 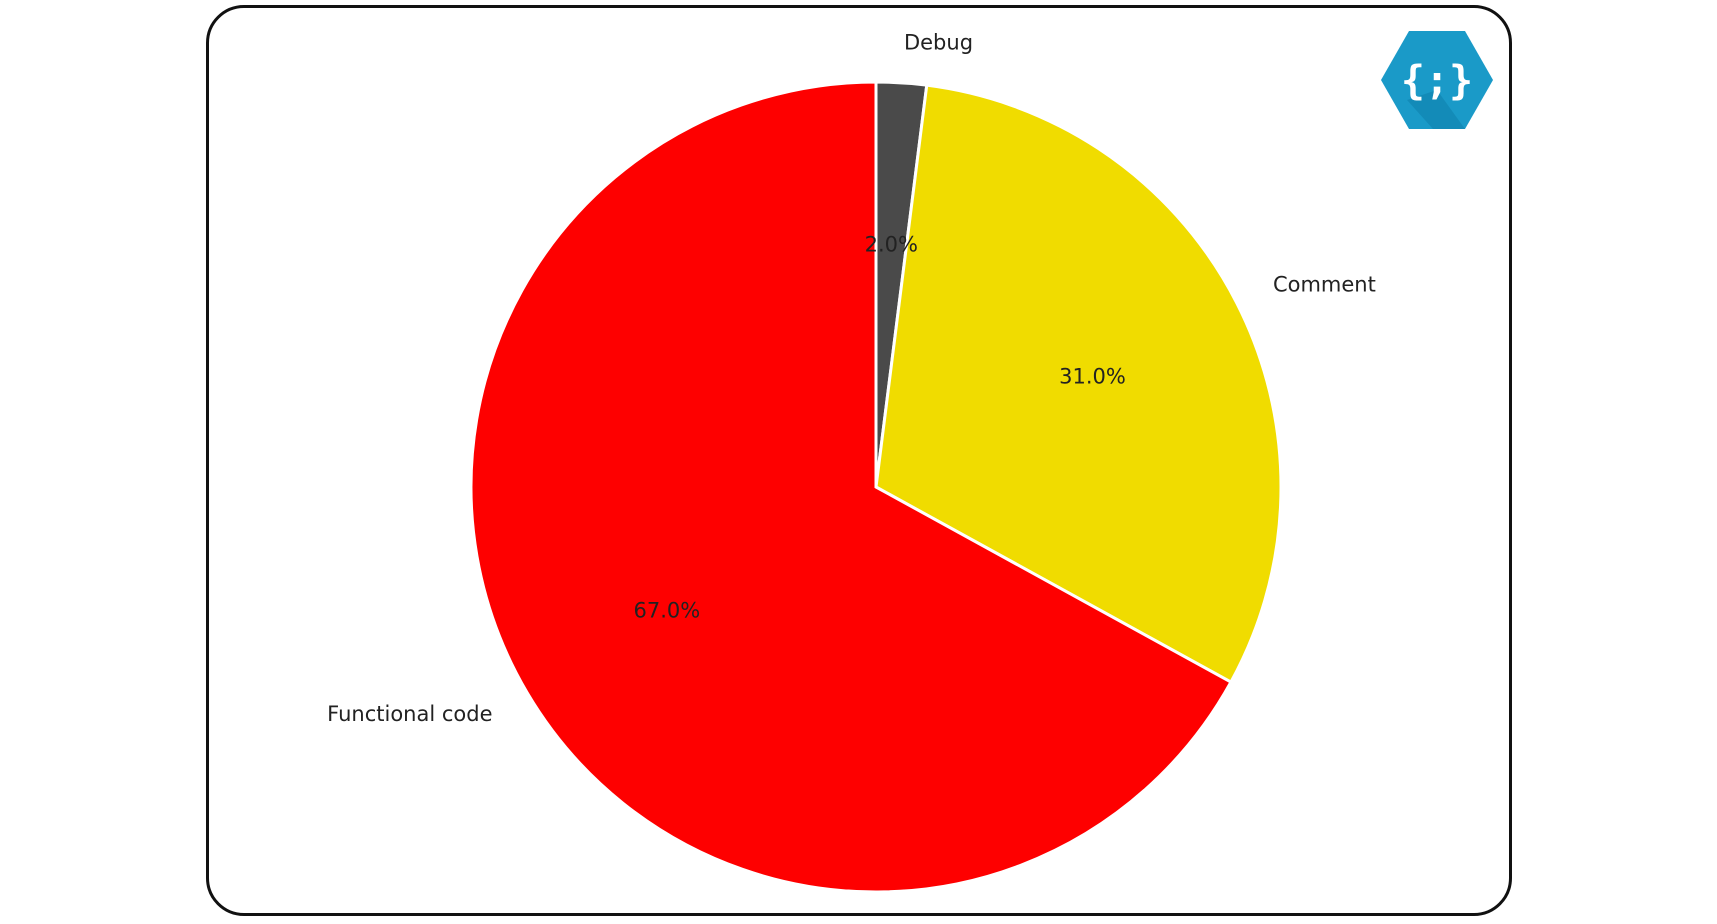 I want to click on slice-label-comment: Comment, so click(x=1324, y=285).